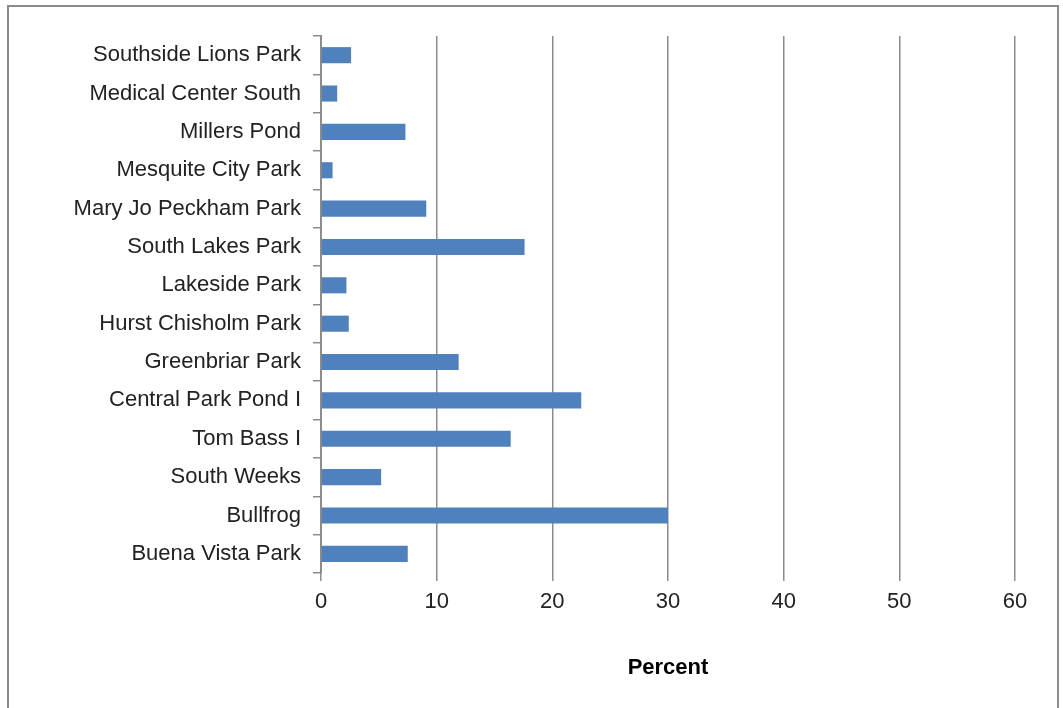 This screenshot has width=1063, height=708. What do you see at coordinates (223, 361) in the screenshot?
I see `y-tick-label: Greenbriar Park` at bounding box center [223, 361].